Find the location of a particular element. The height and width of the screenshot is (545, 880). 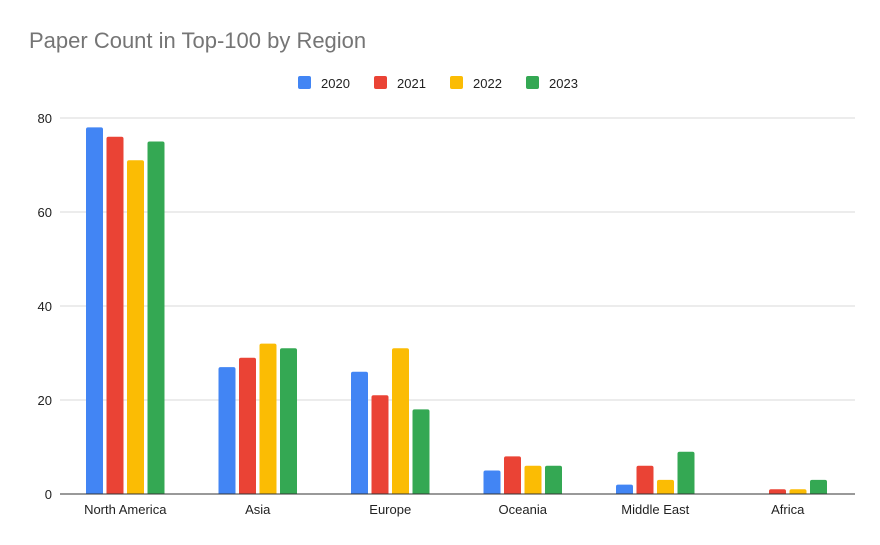

x-tick-label: Middle East is located at coordinates (655, 509).